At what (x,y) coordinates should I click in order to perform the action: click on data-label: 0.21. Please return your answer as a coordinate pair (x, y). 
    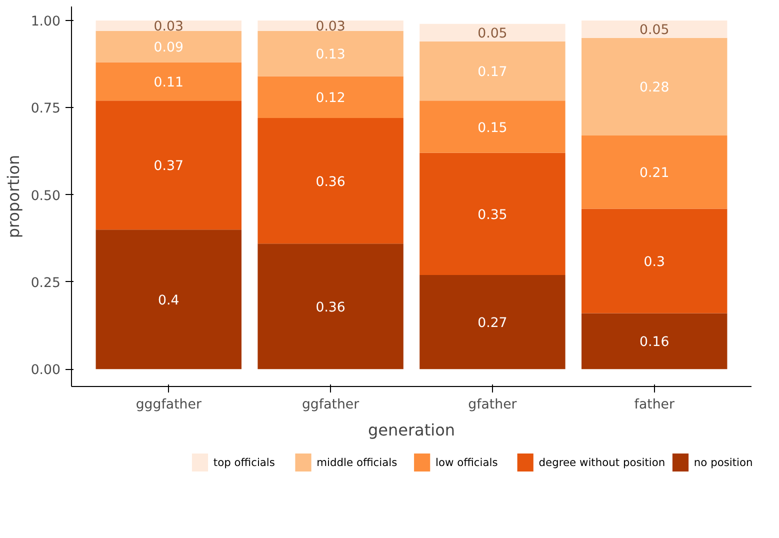
    Looking at the image, I should click on (655, 174).